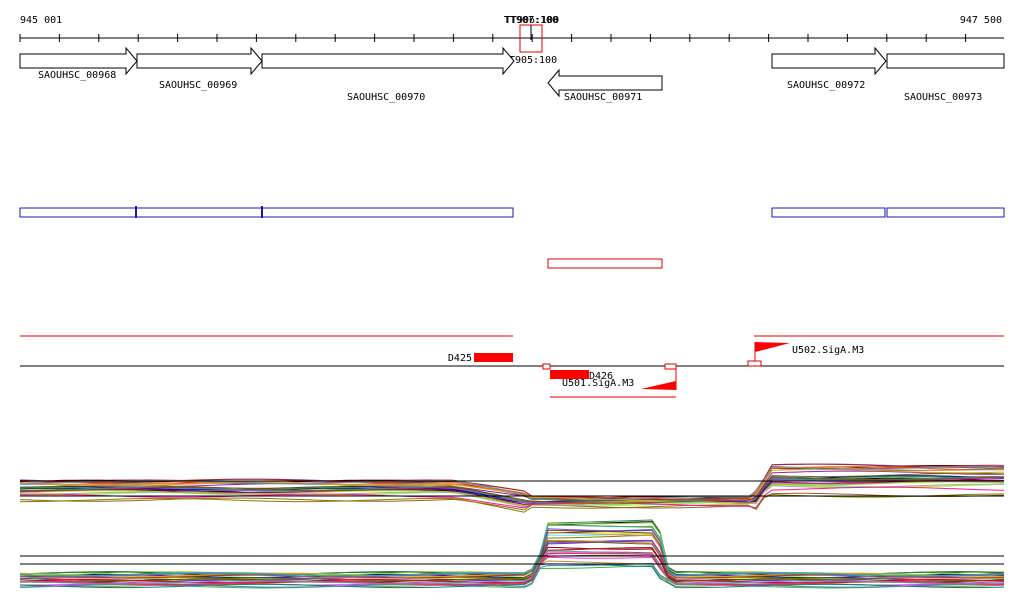 The image size is (1024, 611). I want to click on gene-label: SAOUHSC_00972, so click(826, 85).